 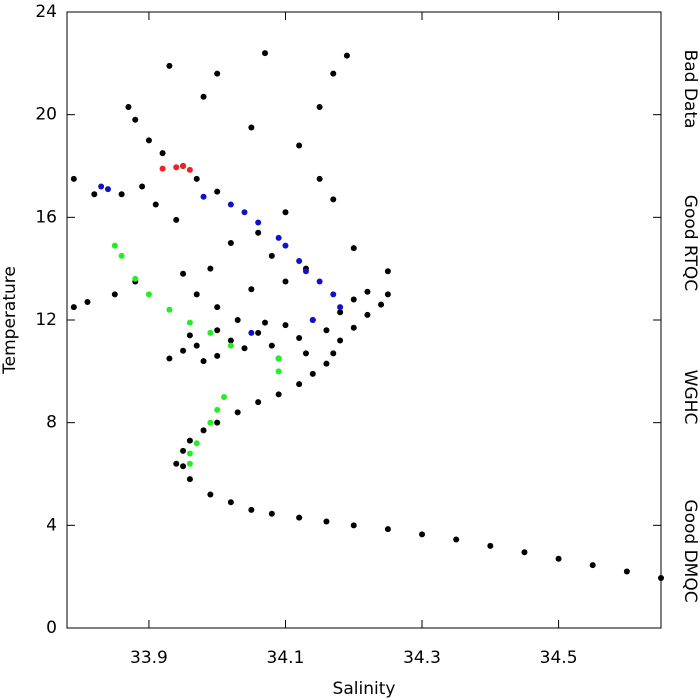 I want to click on x-tick-label: 34.1, so click(x=286, y=658).